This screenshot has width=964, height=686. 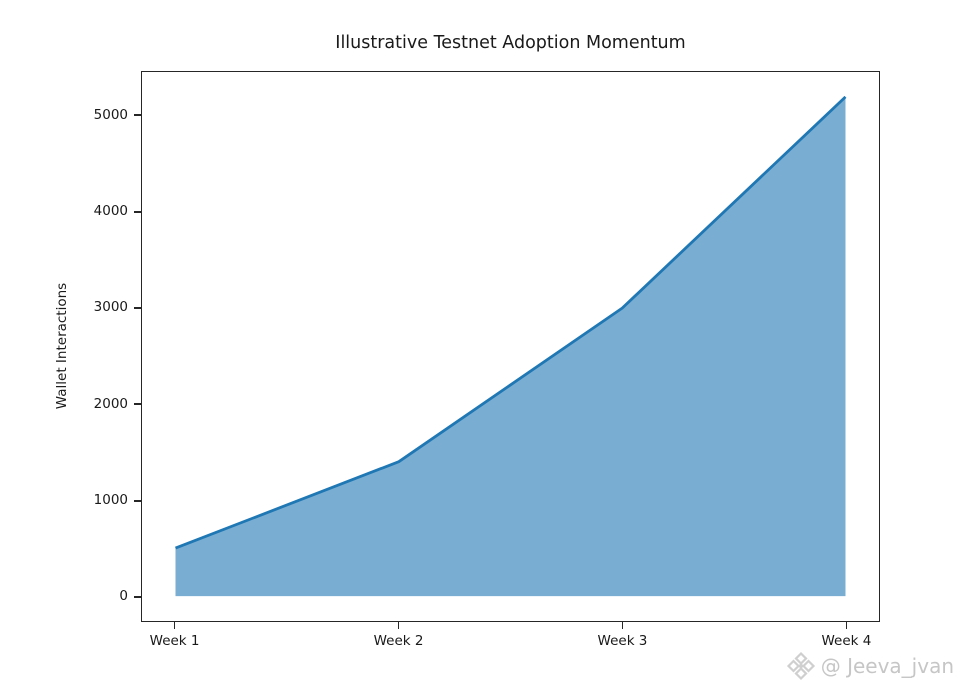 I want to click on y-tick-label: 1000, so click(x=110, y=500).